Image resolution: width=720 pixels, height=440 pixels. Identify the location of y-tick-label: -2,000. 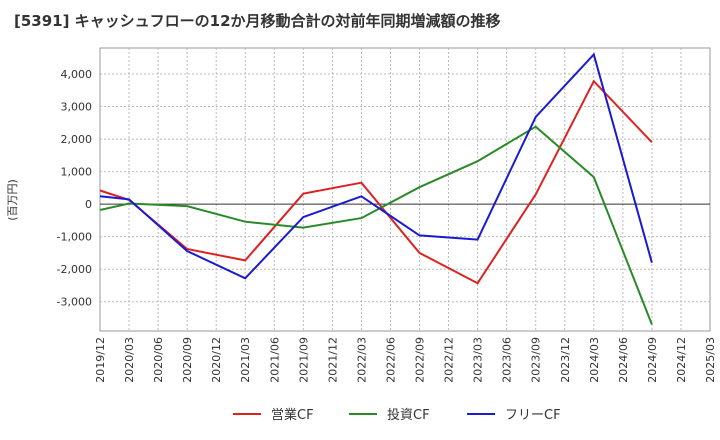
(74, 269).